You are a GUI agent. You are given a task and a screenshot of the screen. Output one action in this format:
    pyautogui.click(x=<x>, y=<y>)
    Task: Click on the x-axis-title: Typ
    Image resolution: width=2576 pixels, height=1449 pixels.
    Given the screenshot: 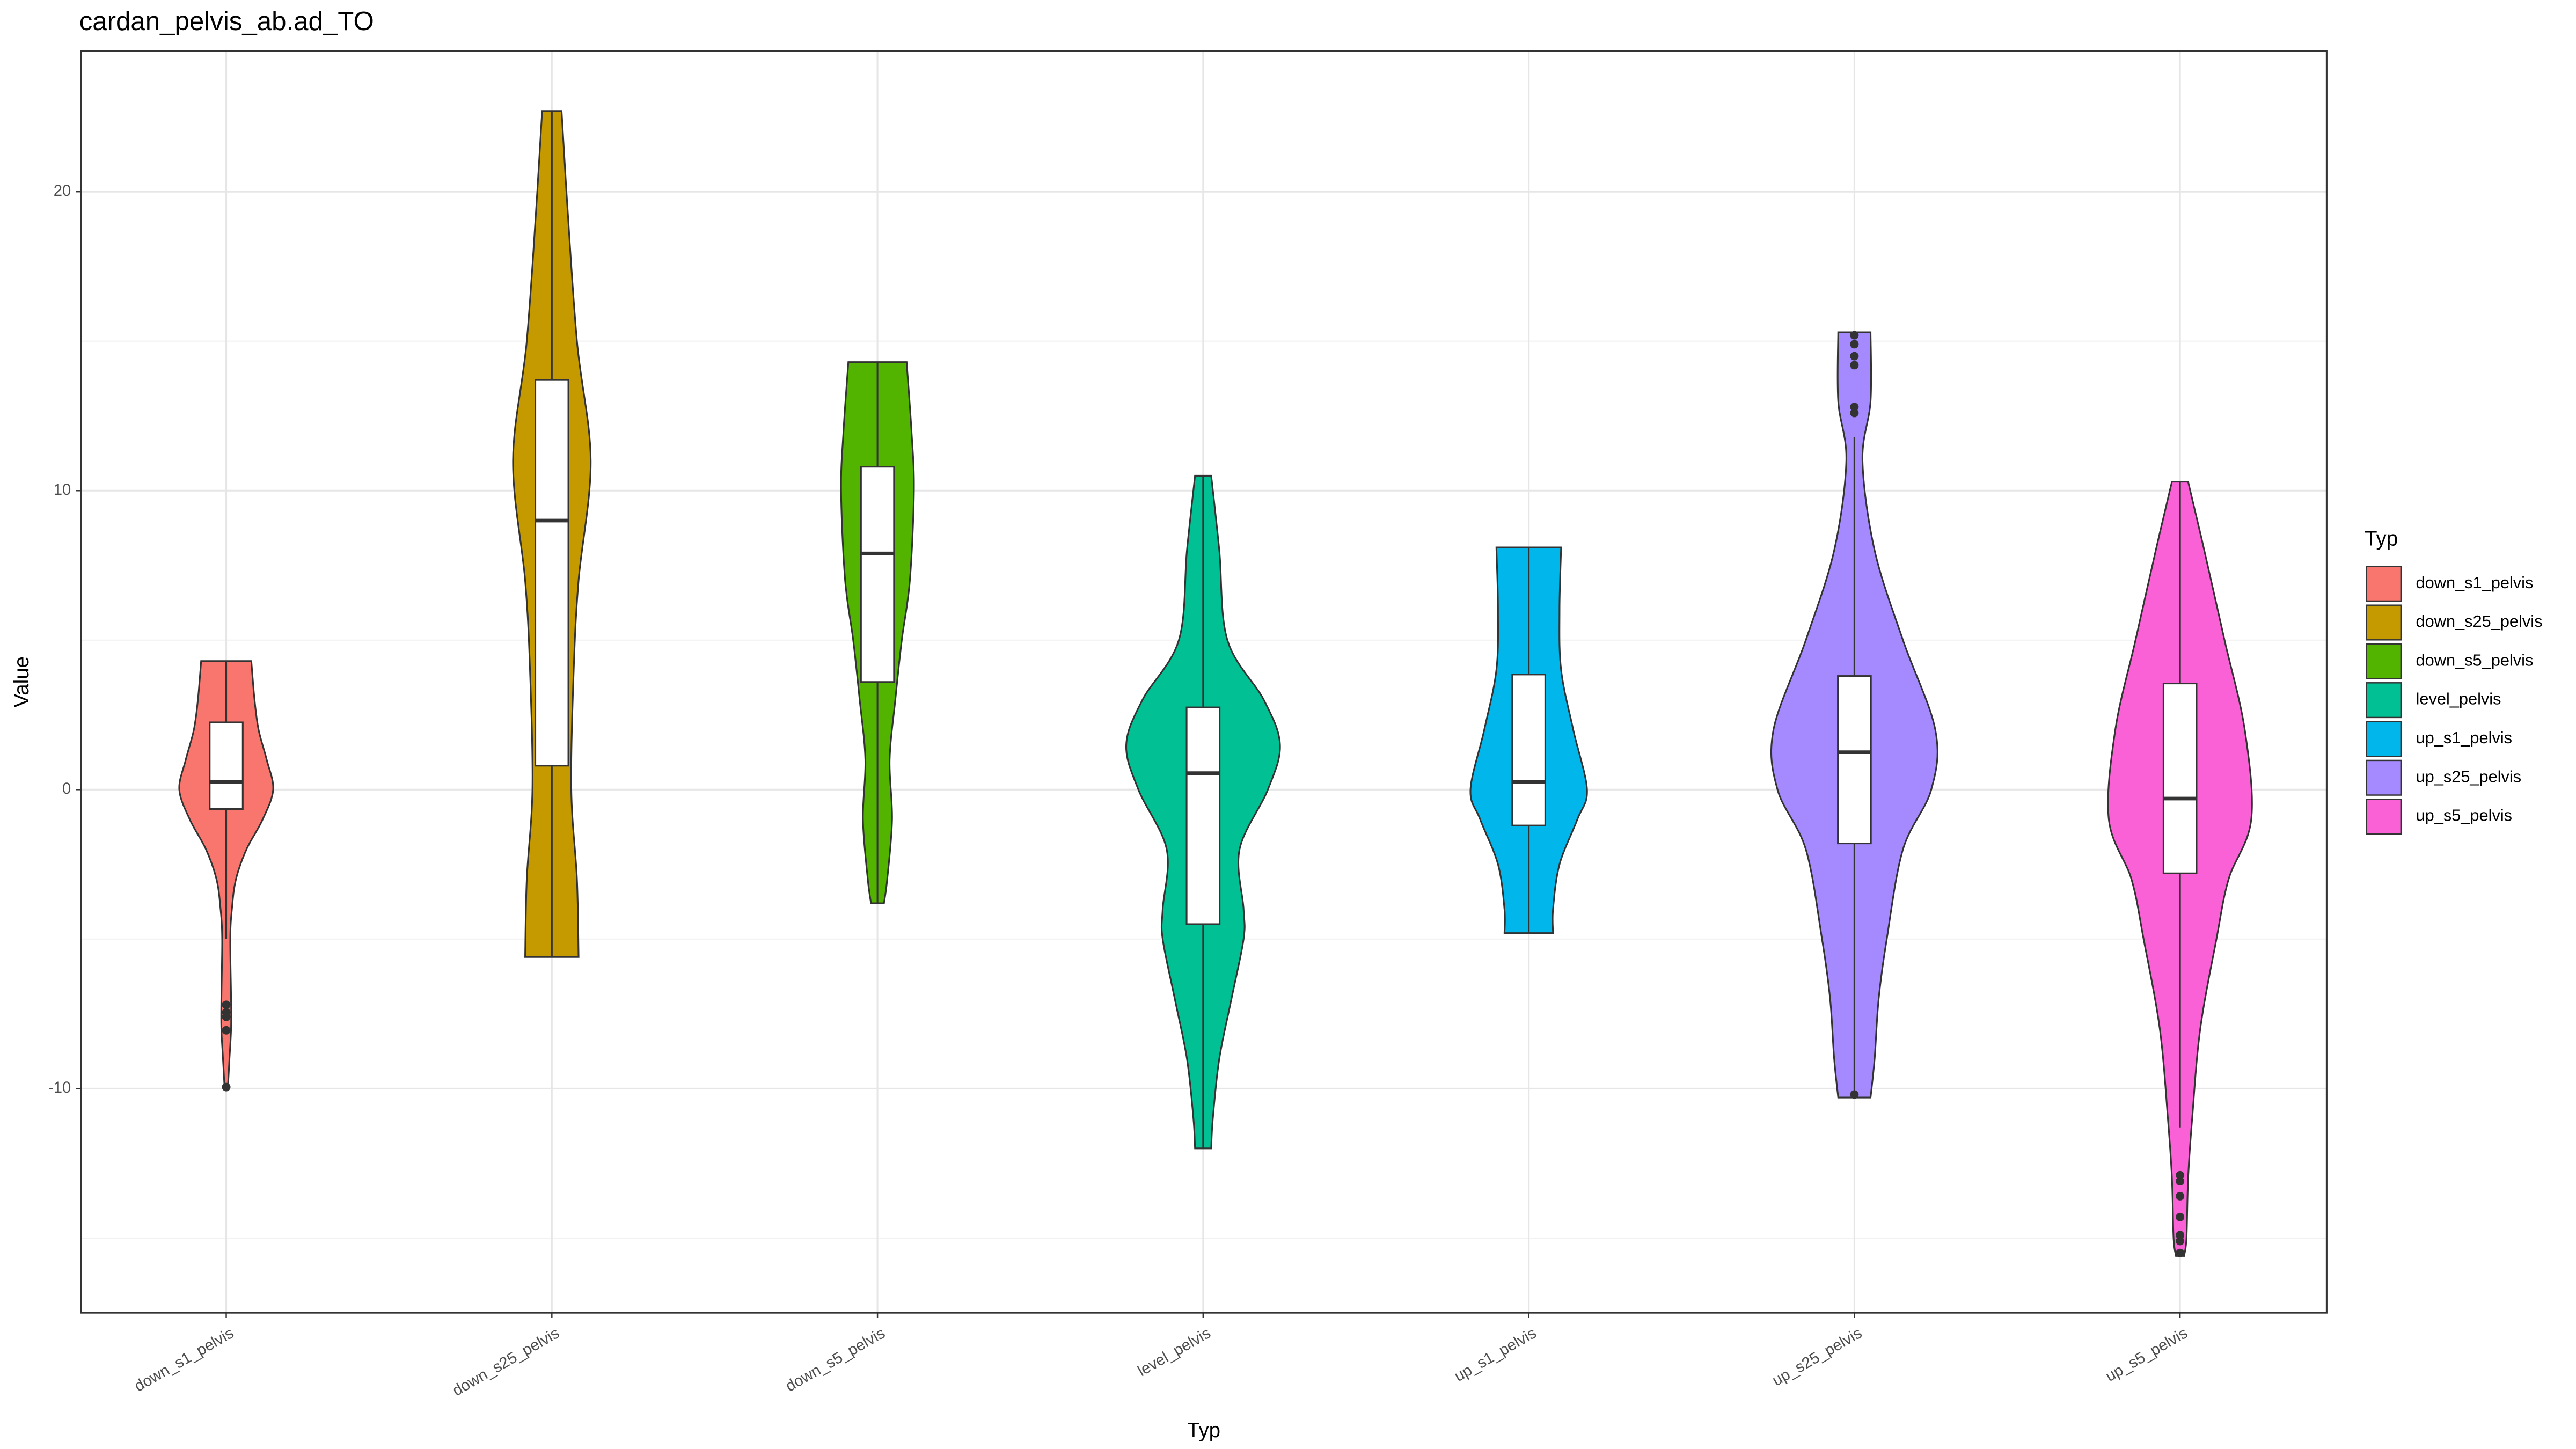 What is the action you would take?
    pyautogui.click(x=1203, y=1430)
    